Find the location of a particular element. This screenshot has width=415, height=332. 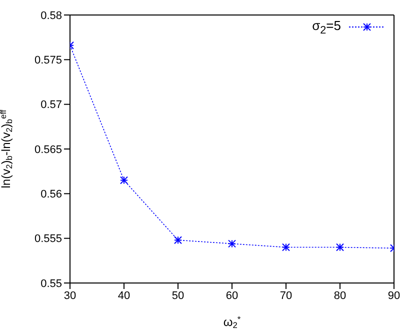

y-tick-label: 0.55 is located at coordinates (51, 284).